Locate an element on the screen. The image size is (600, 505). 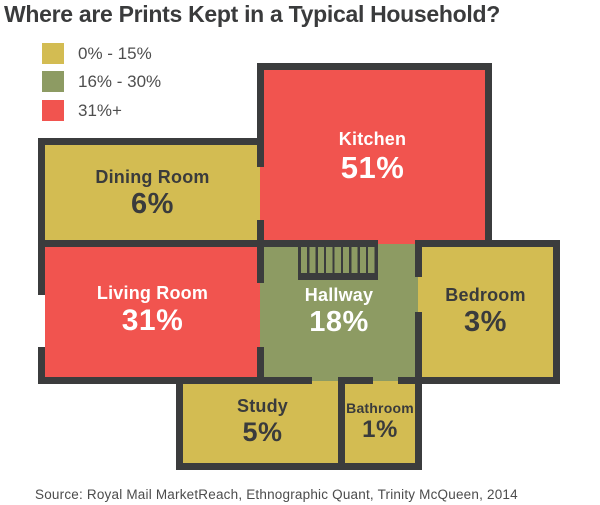
legend-item-low: 0% - 15% is located at coordinates (97, 53).